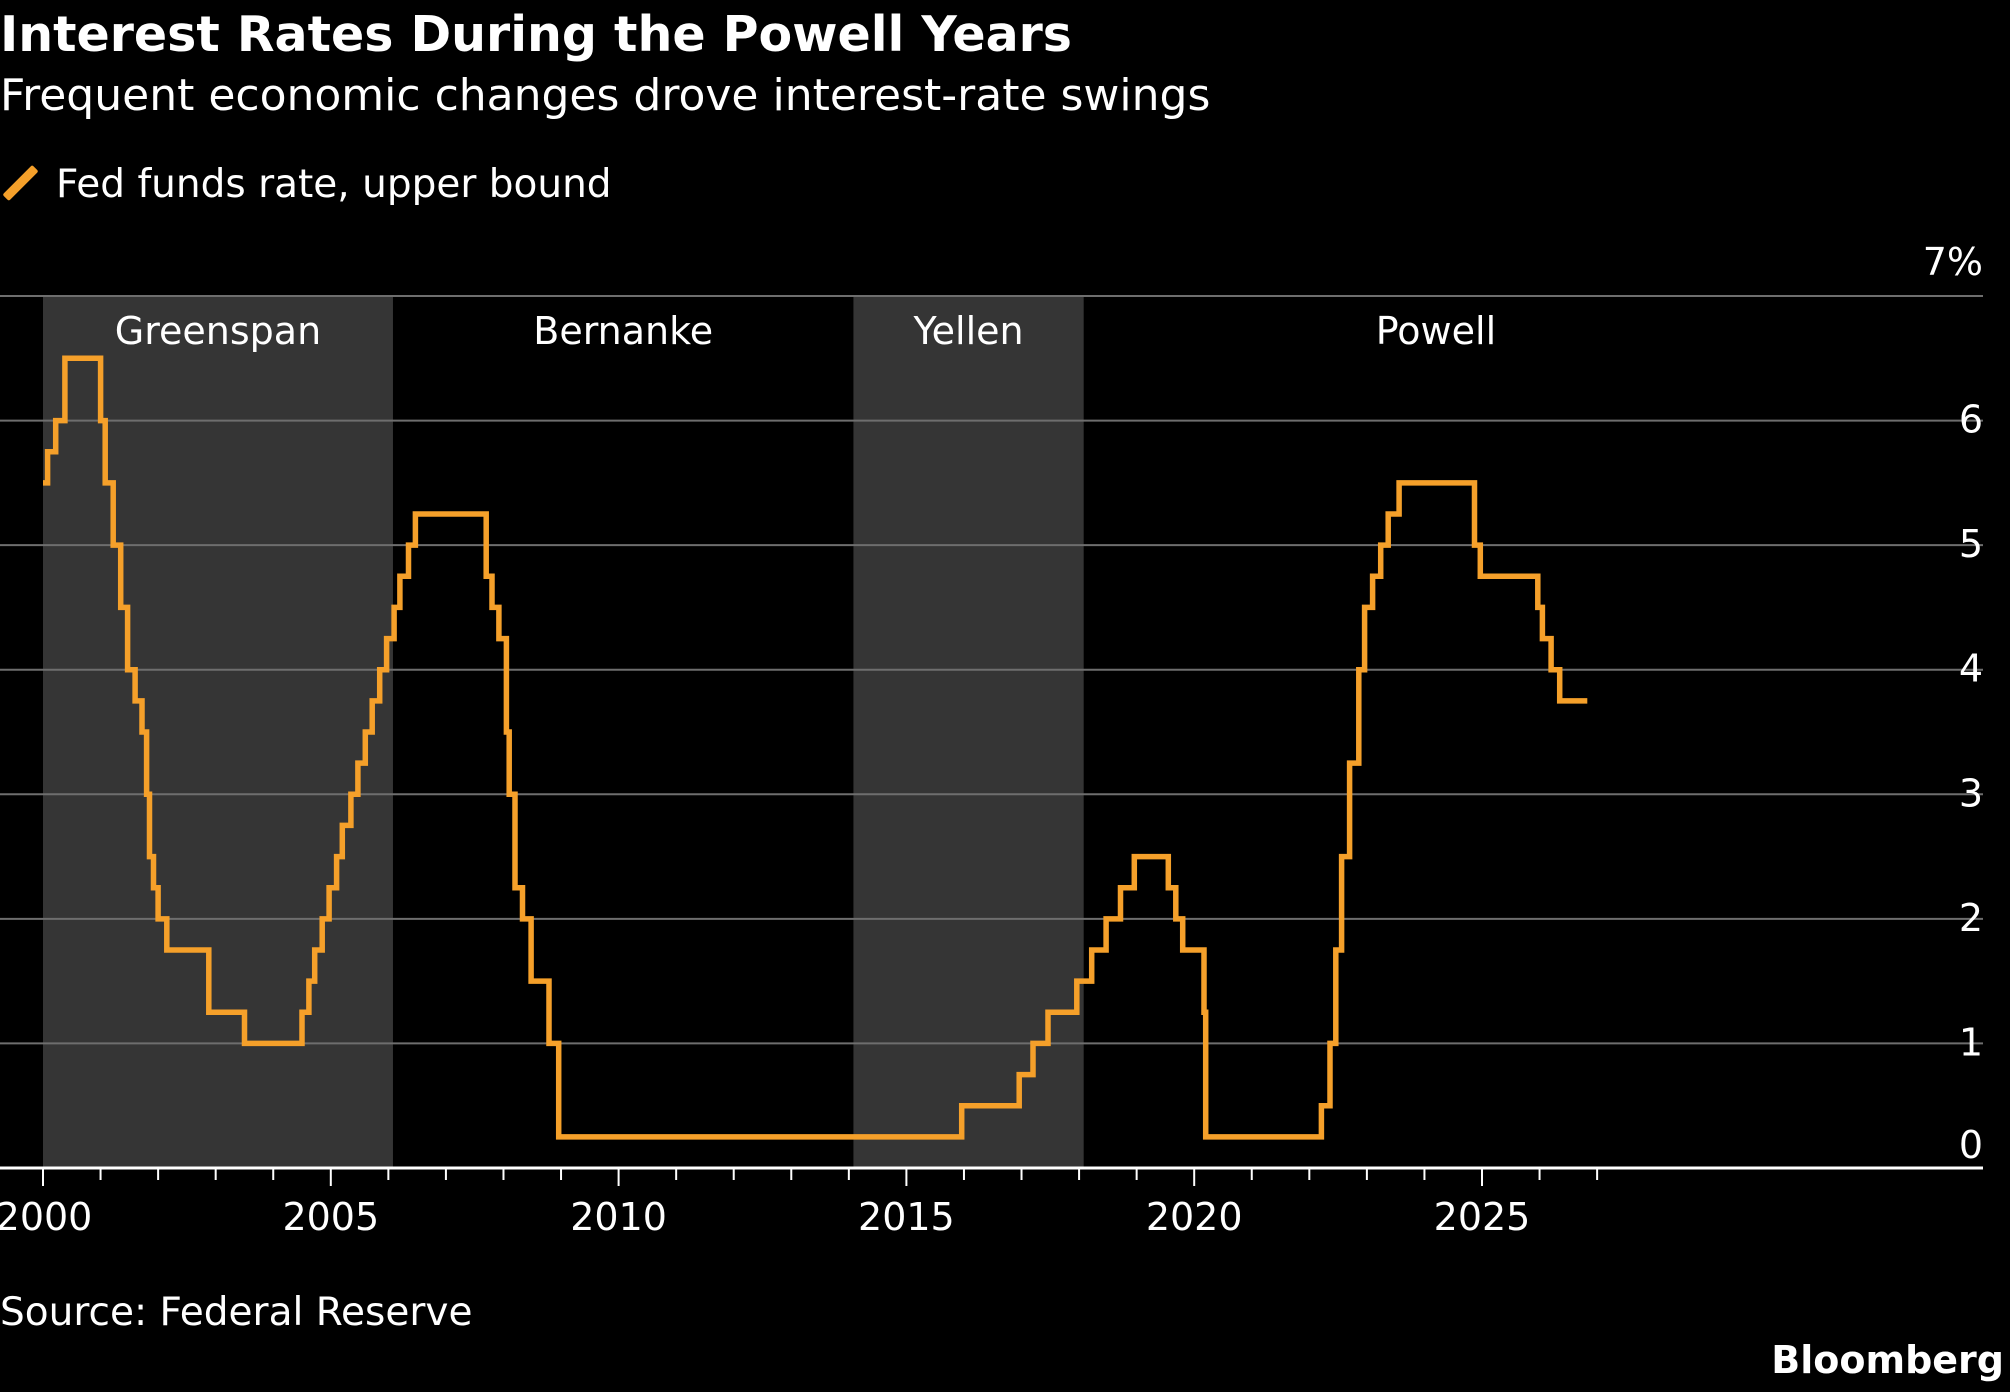 The image size is (2010, 1392). I want to click on chart-title: Interest Rates During the Powell Years, so click(536, 34).